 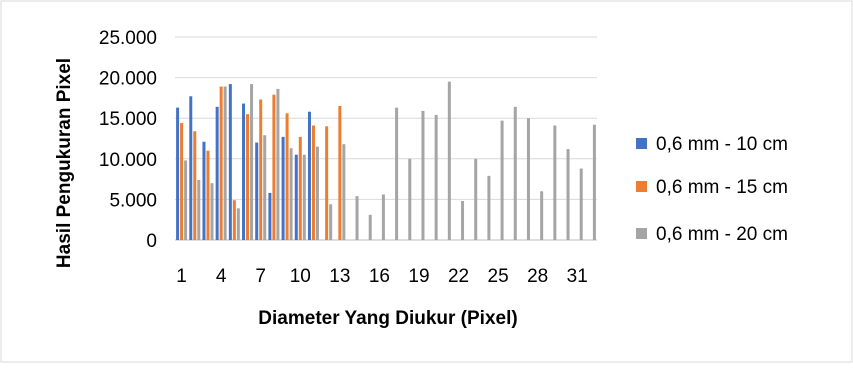 What do you see at coordinates (339, 276) in the screenshot?
I see `x-tick-label: 13` at bounding box center [339, 276].